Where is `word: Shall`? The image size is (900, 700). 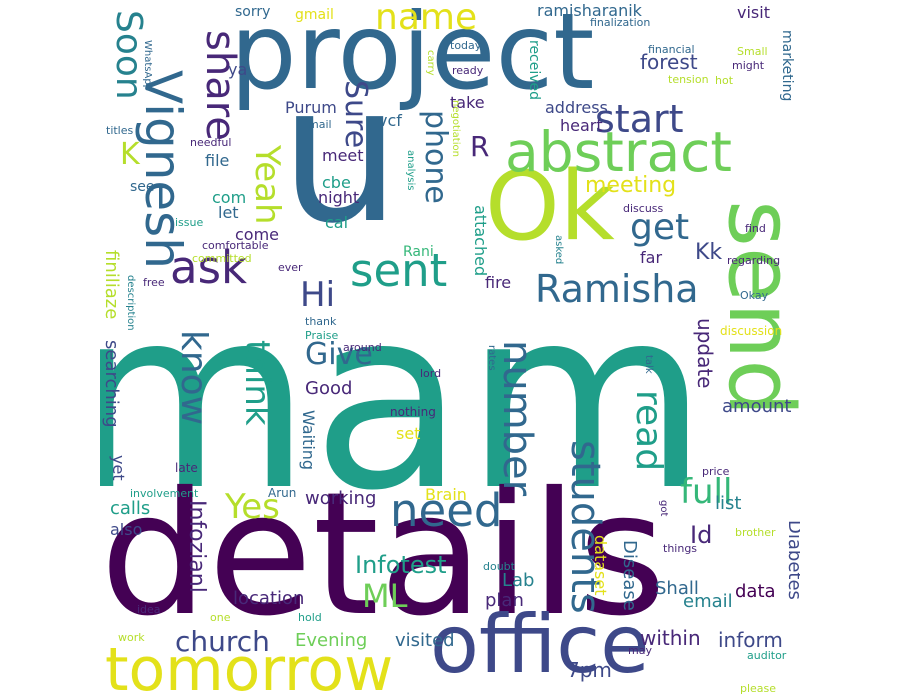
word: Shall is located at coordinates (677, 588).